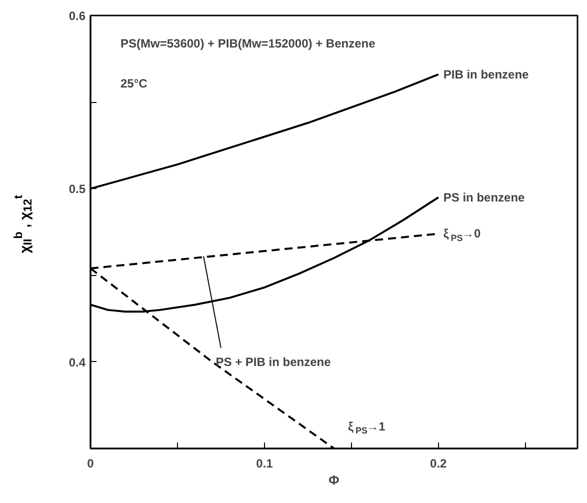 The image size is (587, 503). Describe the element at coordinates (265, 463) in the screenshot. I see `x-tick-label: 0.1` at that location.